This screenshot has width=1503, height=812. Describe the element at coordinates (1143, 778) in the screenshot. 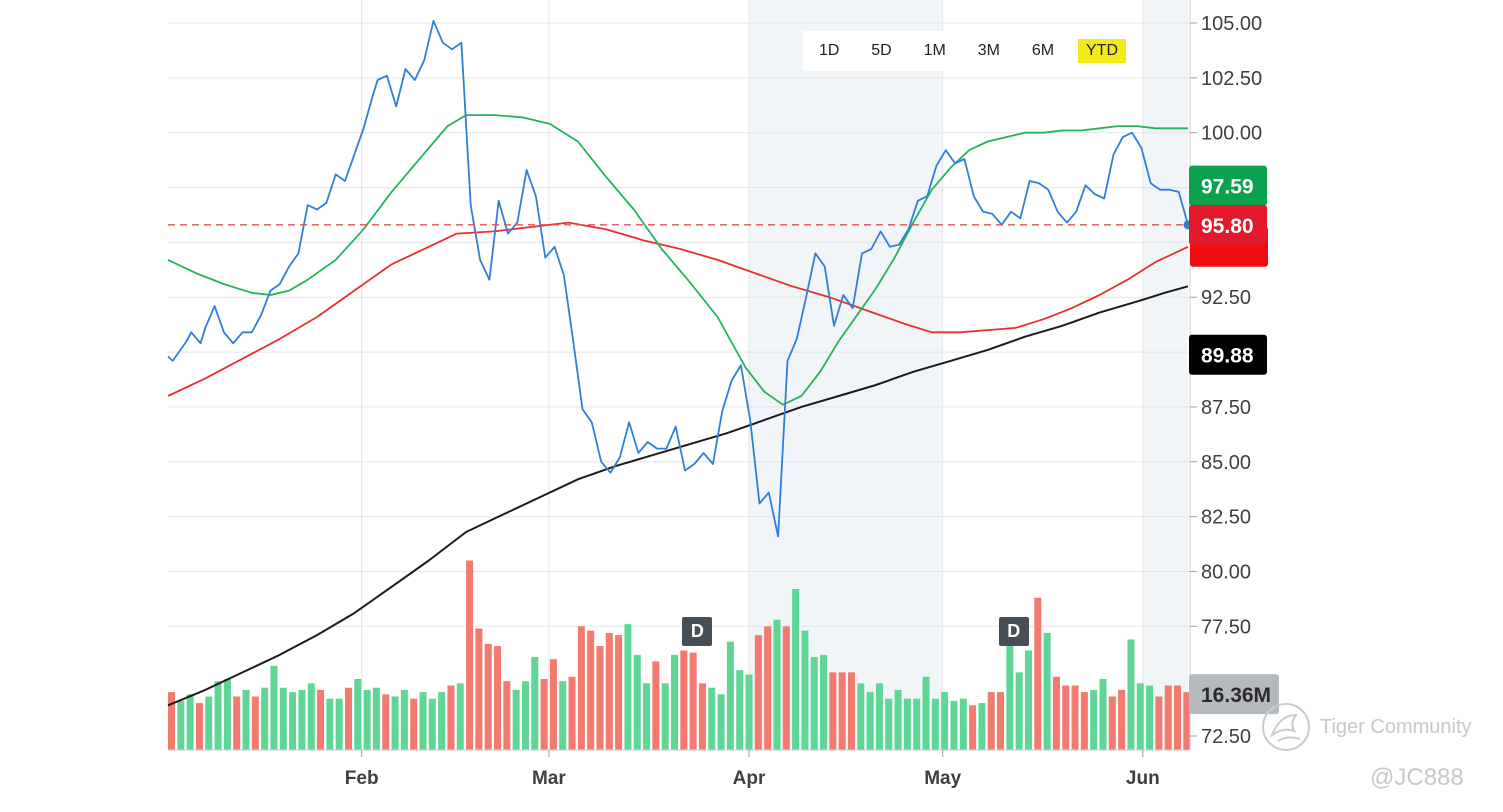

I see `x-tick-label: Jun` at that location.